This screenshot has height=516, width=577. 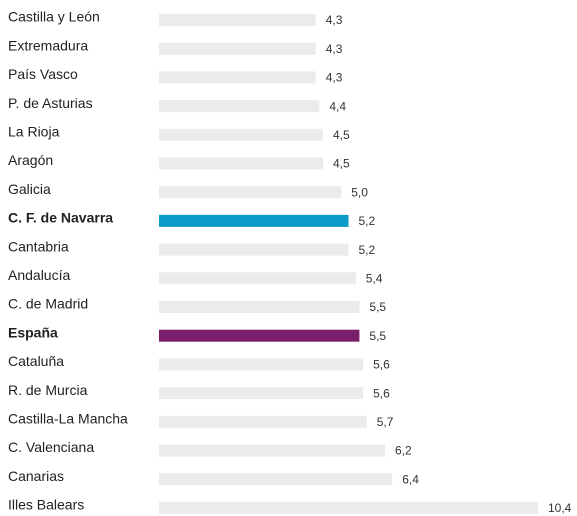 I want to click on category-label: Castilla y León, so click(x=54, y=17).